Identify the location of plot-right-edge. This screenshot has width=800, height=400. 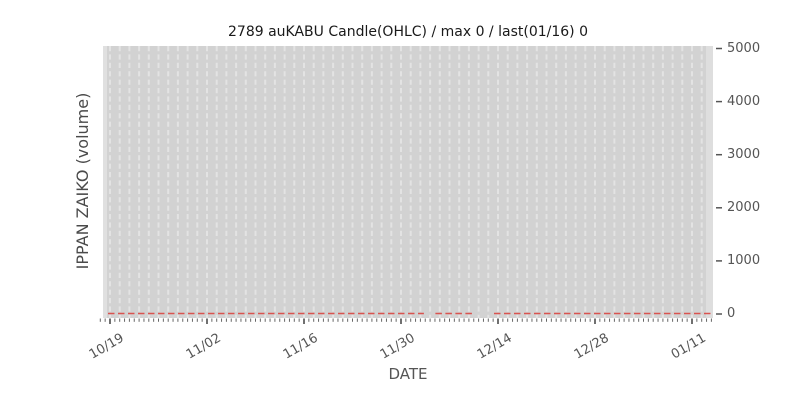
(709, 182).